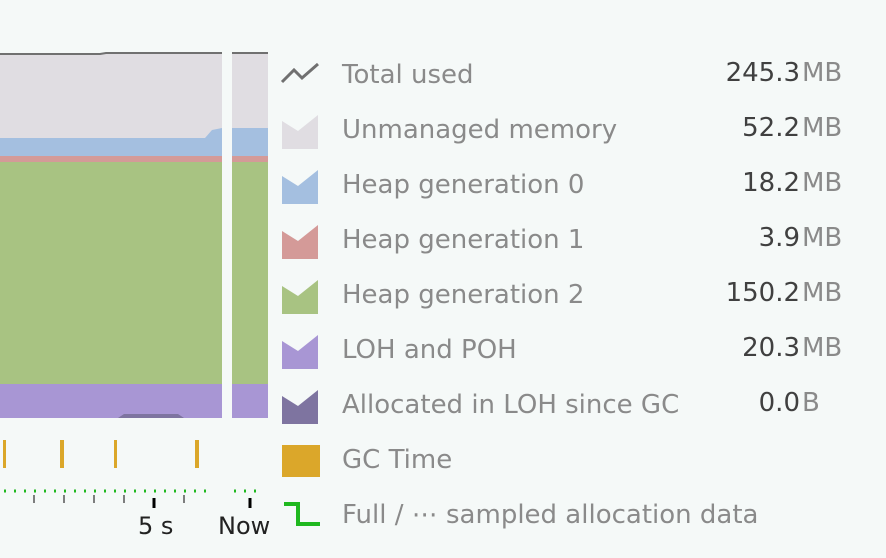 This screenshot has height=558, width=886. I want to click on time-label-now: Now, so click(244, 526).